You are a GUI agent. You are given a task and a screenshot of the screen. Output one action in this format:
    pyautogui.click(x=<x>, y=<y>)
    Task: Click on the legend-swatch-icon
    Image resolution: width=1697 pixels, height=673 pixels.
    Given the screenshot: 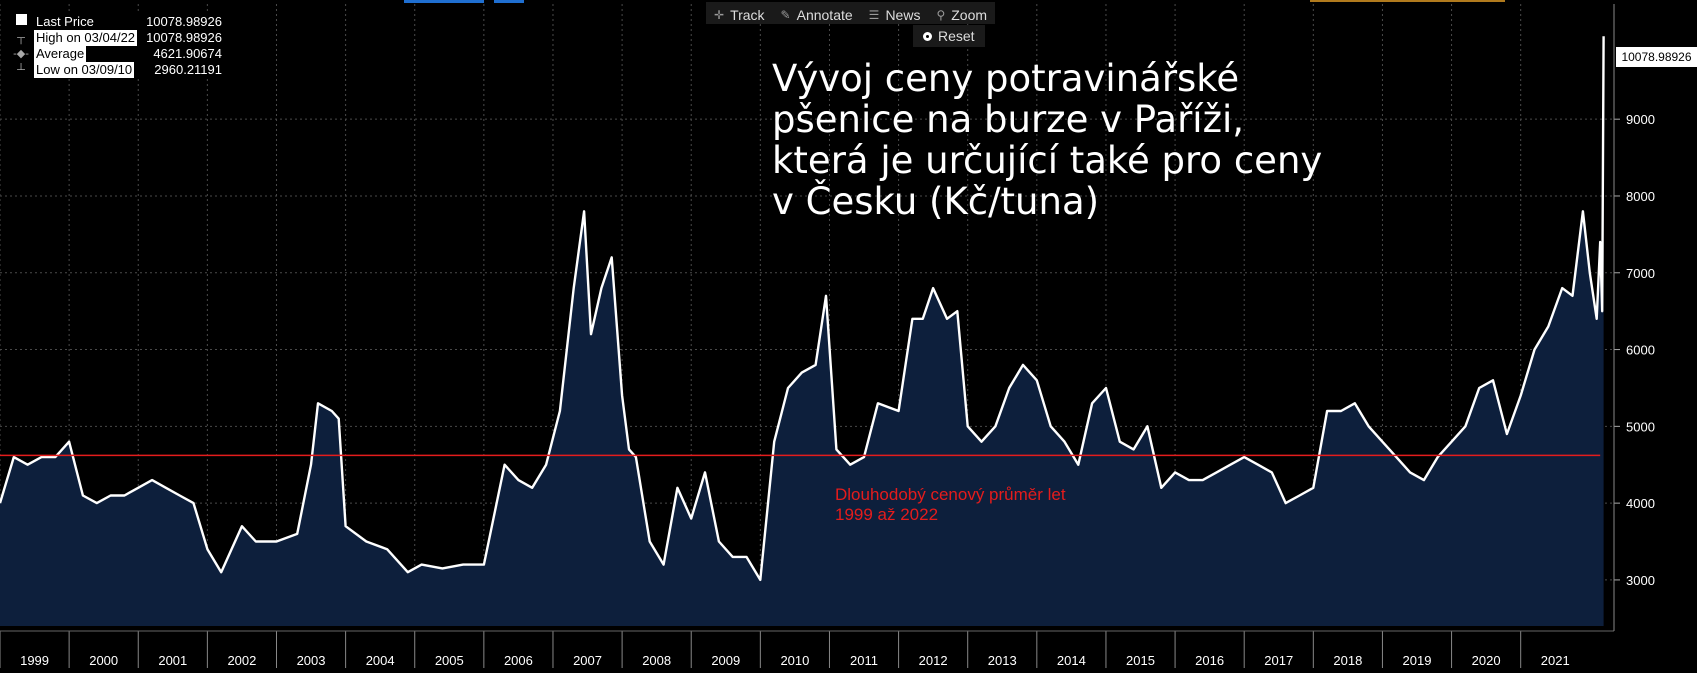 What is the action you would take?
    pyautogui.click(x=21, y=22)
    